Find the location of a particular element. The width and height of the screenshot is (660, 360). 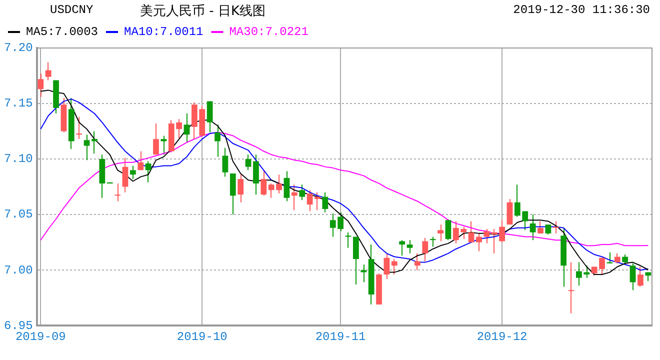

legend-label: MA5:7.0003 is located at coordinates (62, 32).